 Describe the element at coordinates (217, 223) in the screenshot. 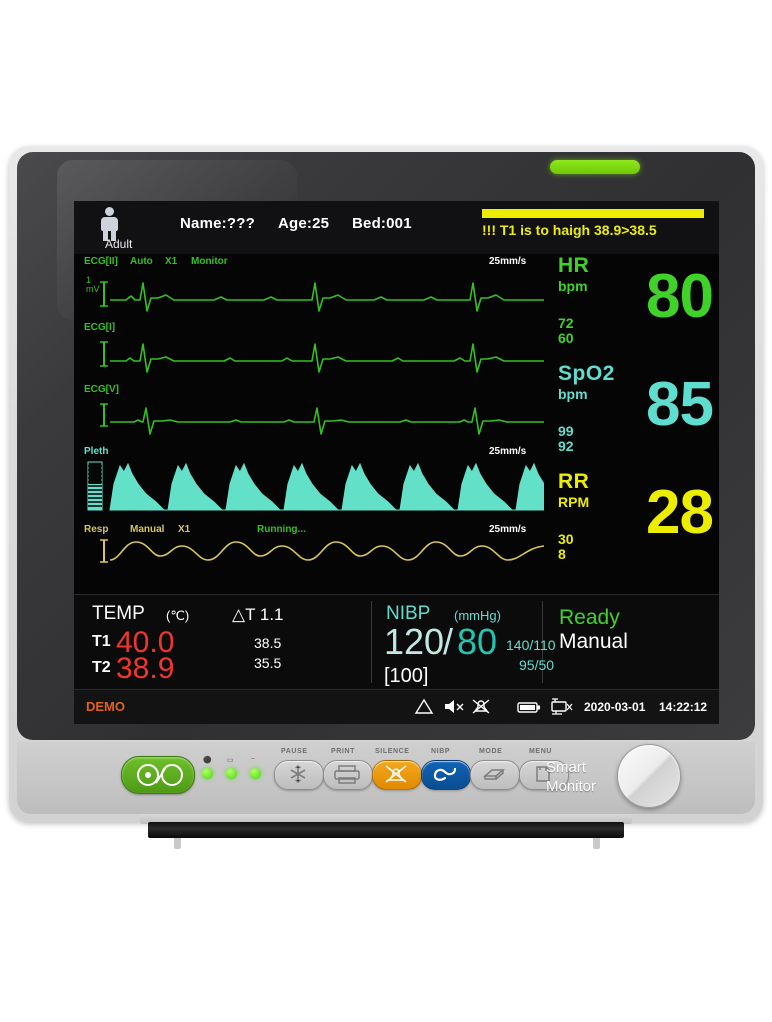

I see `patient-name: Name:???` at that location.